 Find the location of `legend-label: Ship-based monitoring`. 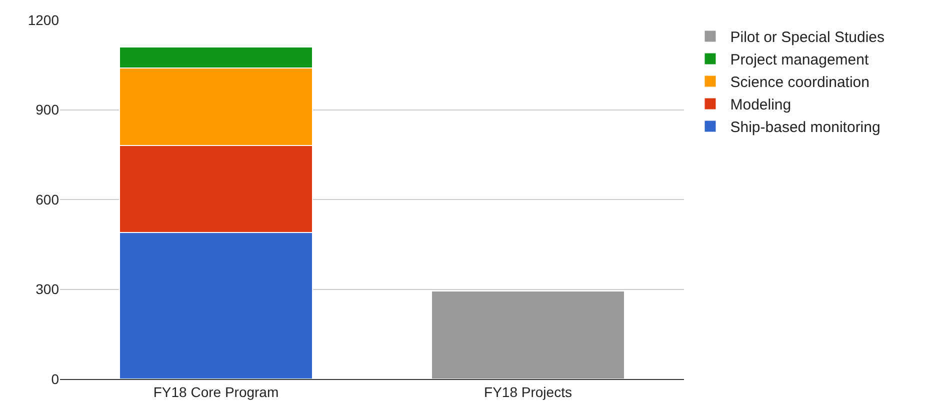

legend-label: Ship-based monitoring is located at coordinates (805, 127).